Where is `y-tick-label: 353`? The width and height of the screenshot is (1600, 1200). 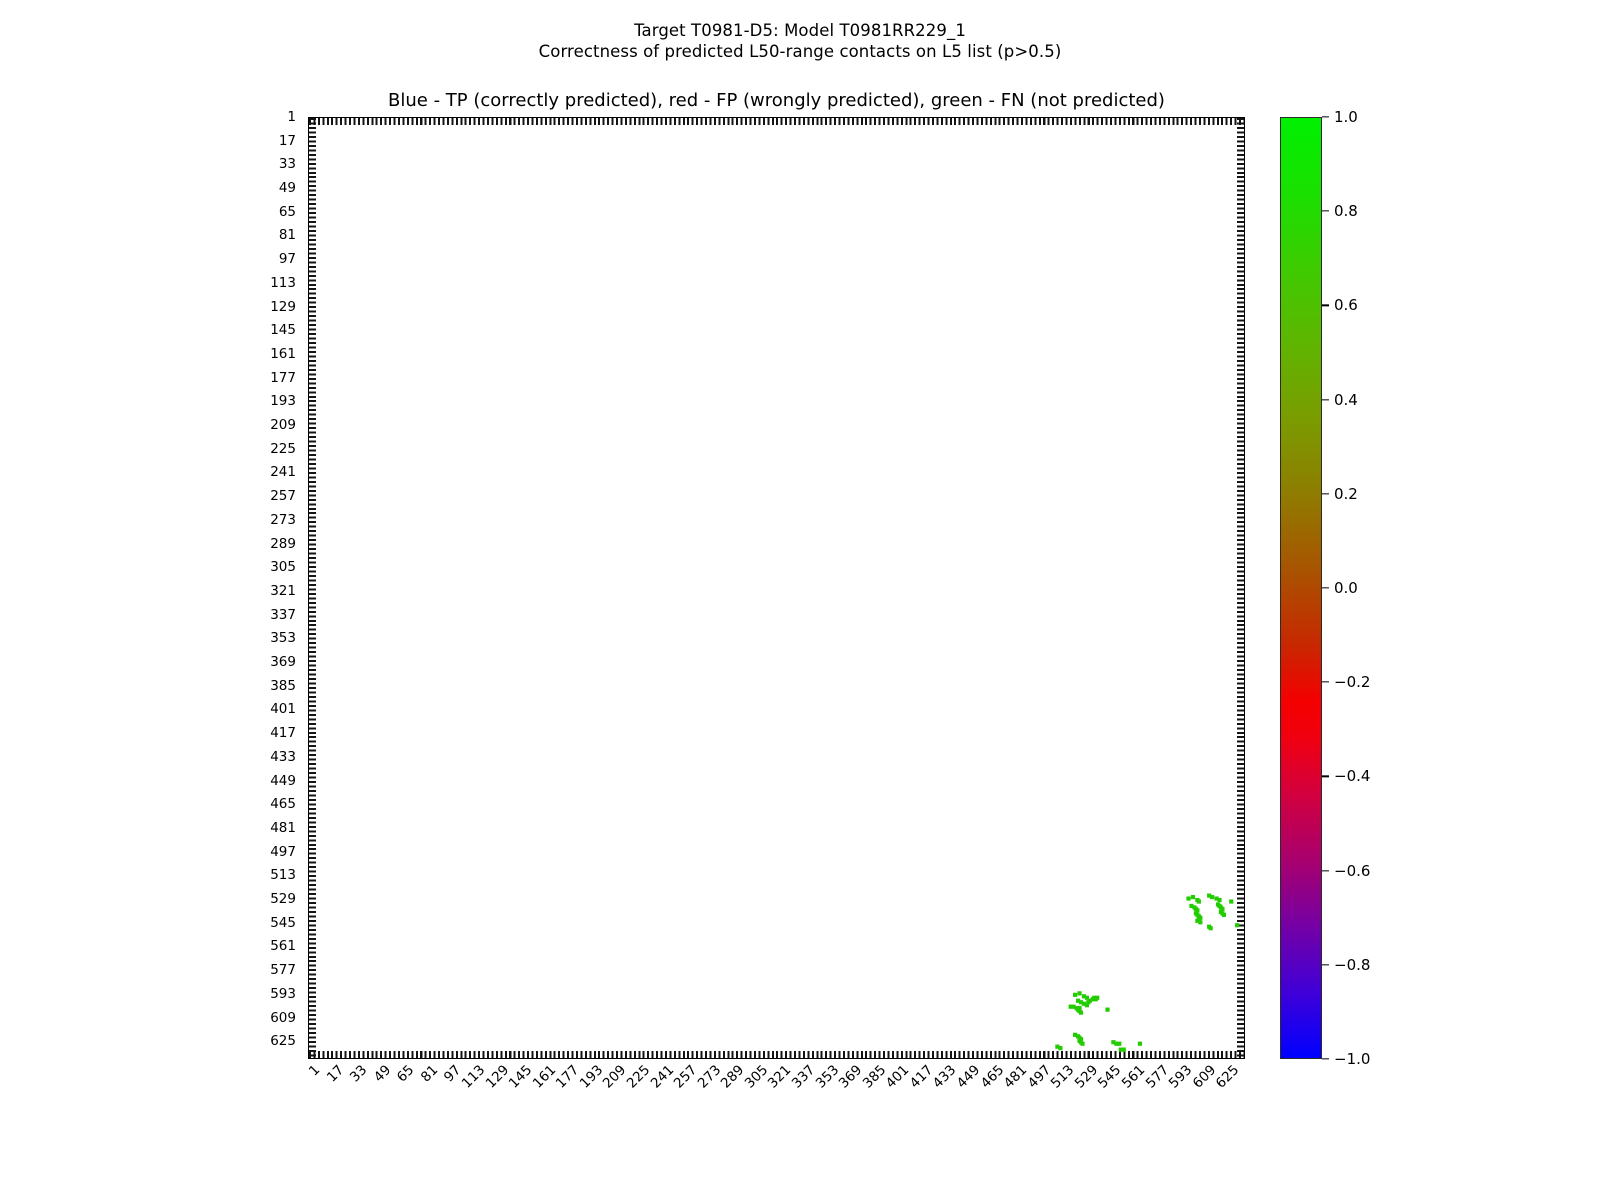 y-tick-label: 353 is located at coordinates (283, 638).